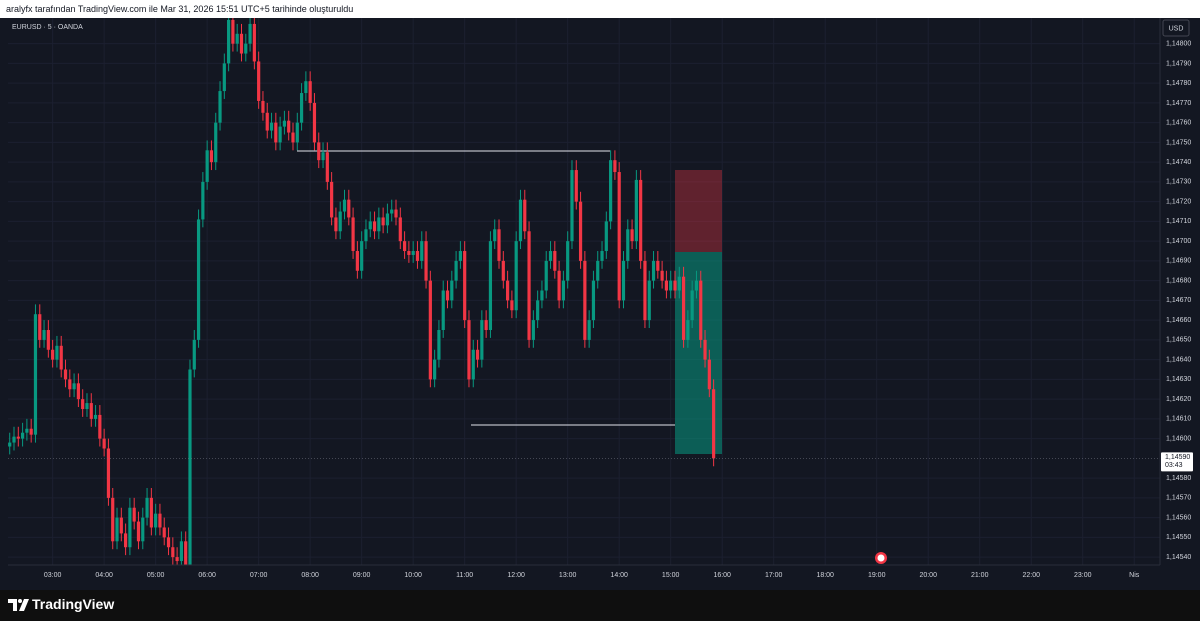  Describe the element at coordinates (53, 575) in the screenshot. I see `x-tick-label: 03:00` at that location.